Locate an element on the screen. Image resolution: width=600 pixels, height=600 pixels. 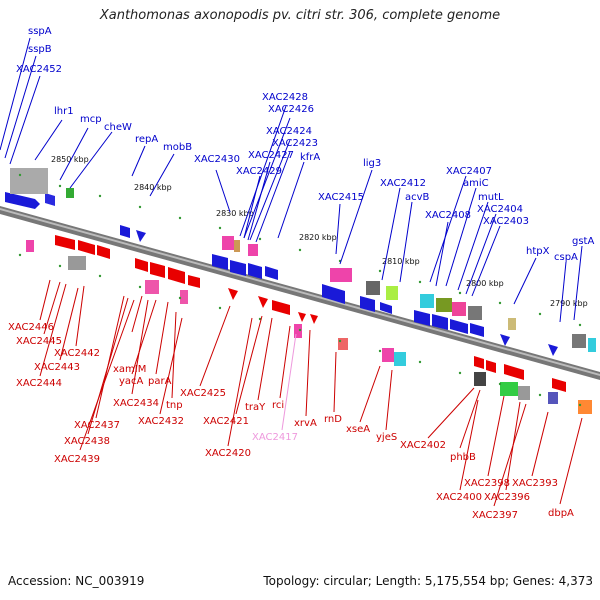
gene-label: XAC2421 is located at coordinates (226, 421).